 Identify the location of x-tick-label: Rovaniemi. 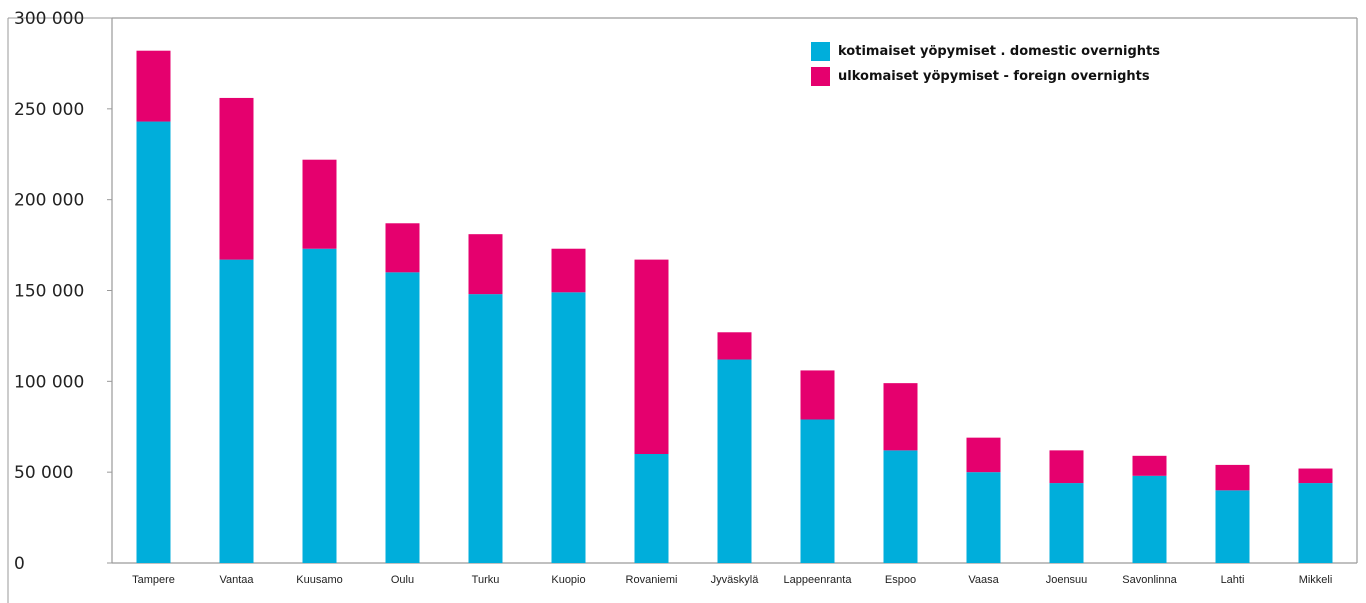
(652, 580).